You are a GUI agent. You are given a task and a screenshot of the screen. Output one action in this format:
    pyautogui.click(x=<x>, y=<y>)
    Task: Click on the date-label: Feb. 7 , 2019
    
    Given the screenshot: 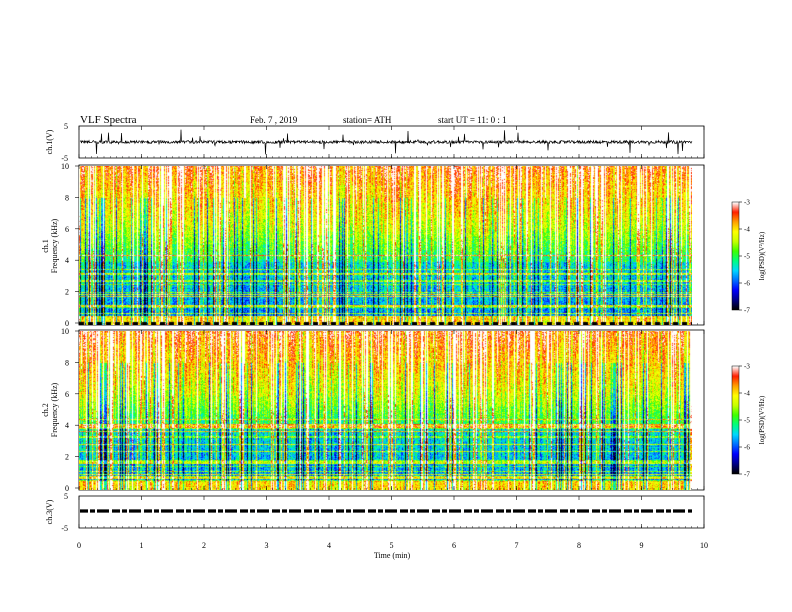 What is the action you would take?
    pyautogui.click(x=274, y=120)
    